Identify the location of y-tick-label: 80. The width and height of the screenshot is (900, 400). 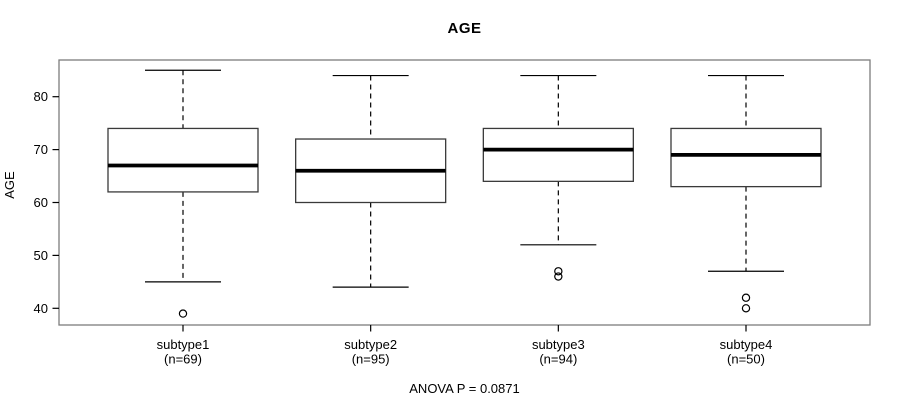
(41, 96).